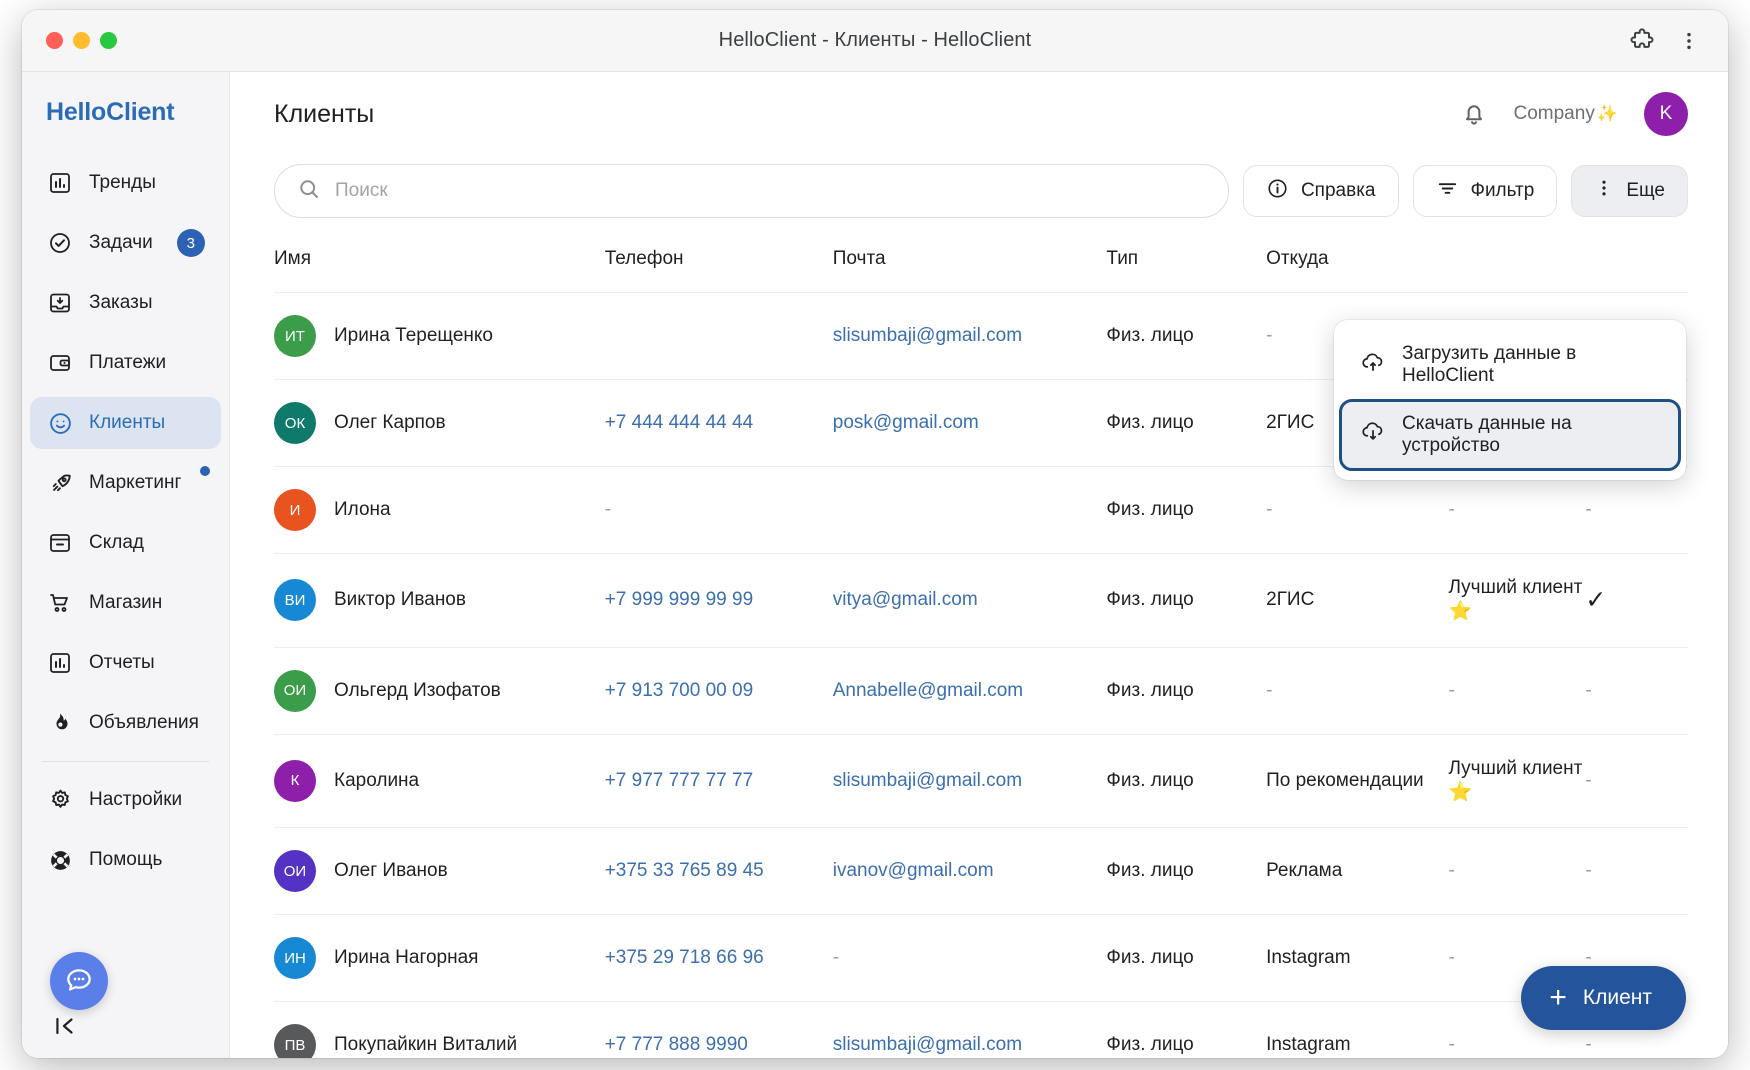 The image size is (1750, 1070). What do you see at coordinates (969, 958) in the screenshot?
I see `cell-email: -` at bounding box center [969, 958].